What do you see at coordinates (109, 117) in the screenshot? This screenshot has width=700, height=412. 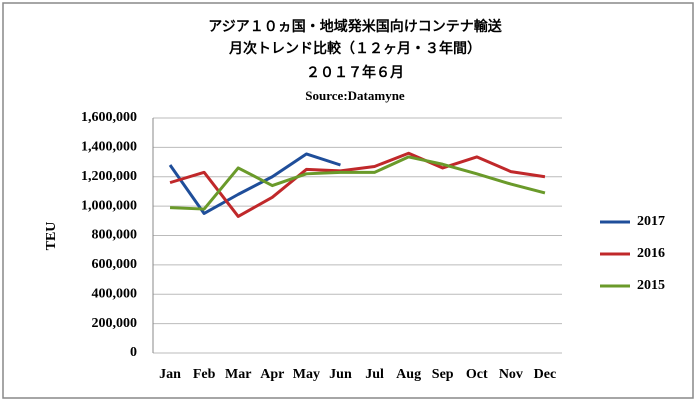 I see `y-tick-label: 1,600,000` at bounding box center [109, 117].